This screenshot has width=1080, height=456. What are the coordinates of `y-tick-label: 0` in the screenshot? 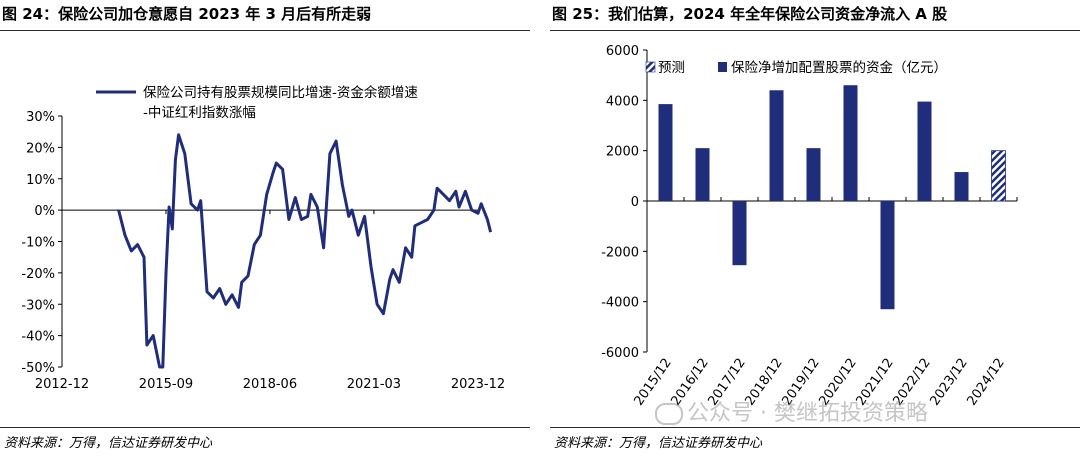 It's located at (635, 202).